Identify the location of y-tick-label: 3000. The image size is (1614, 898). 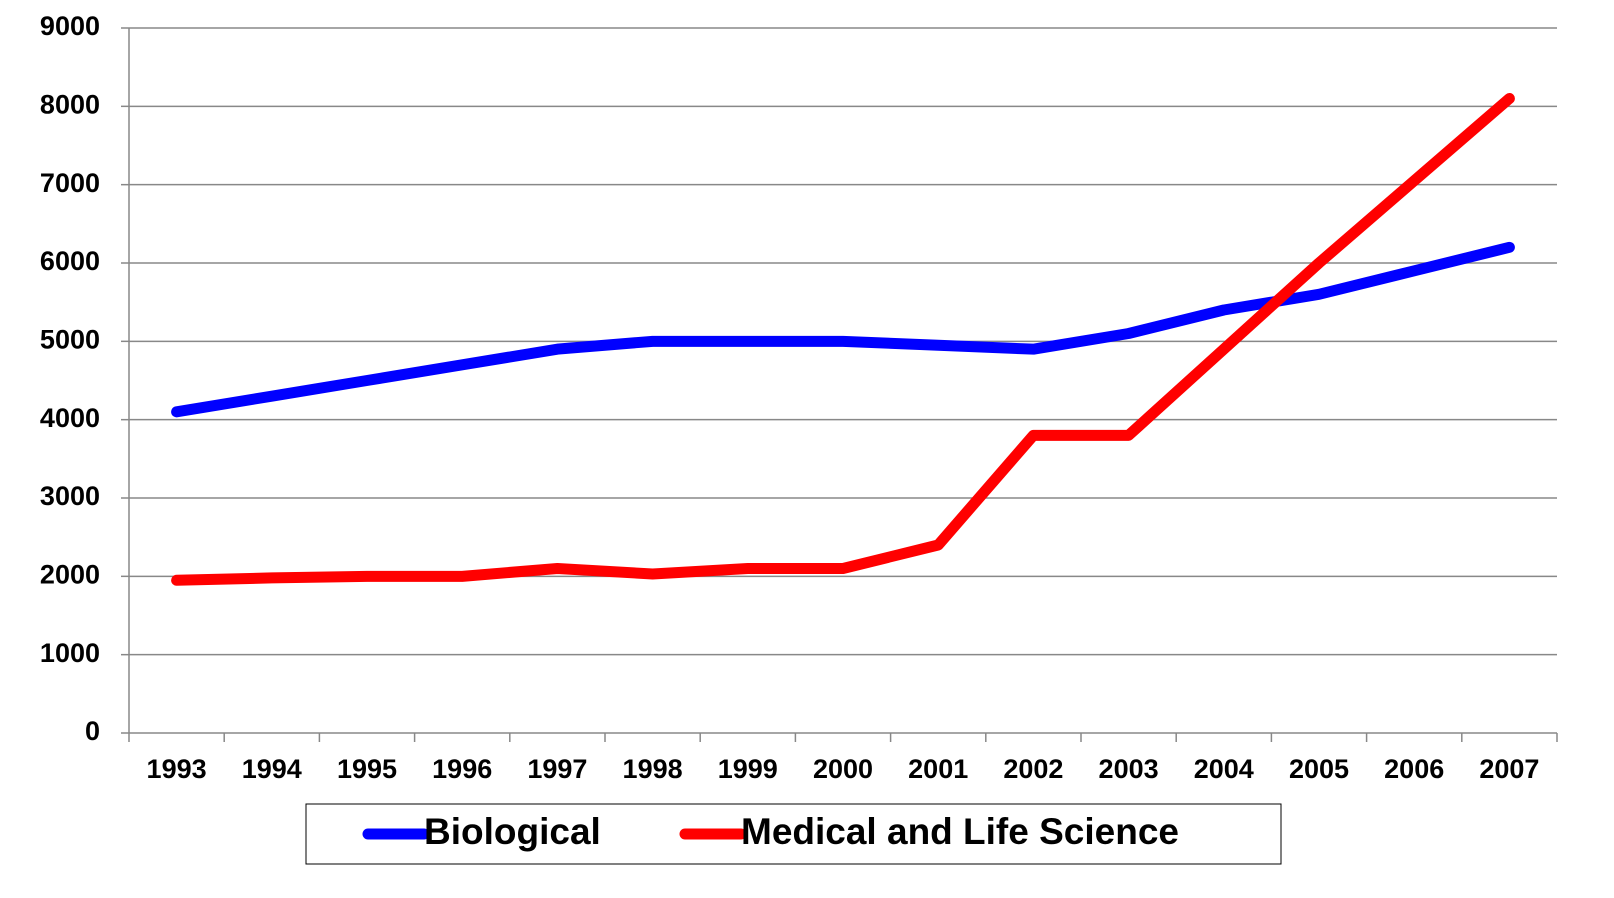
(70, 496).